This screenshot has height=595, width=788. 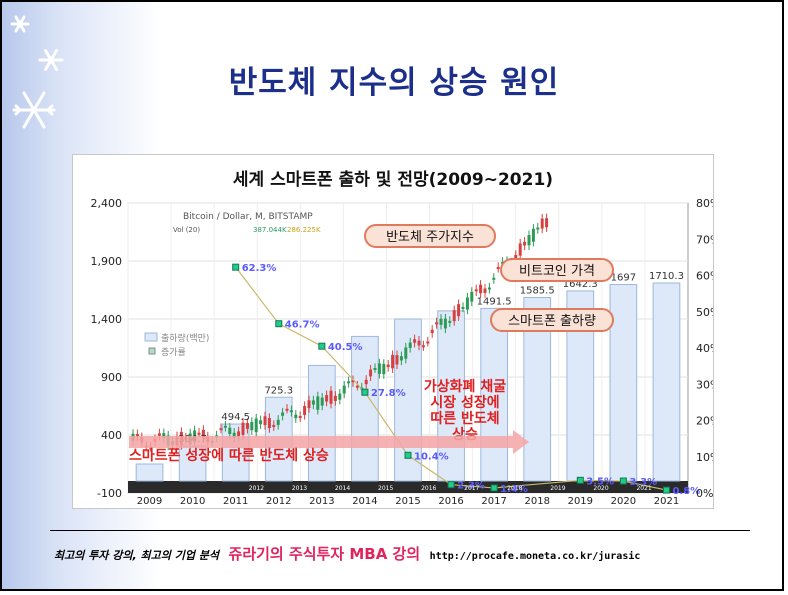 What do you see at coordinates (364, 501) in the screenshot?
I see `x-tick-label: 2014` at bounding box center [364, 501].